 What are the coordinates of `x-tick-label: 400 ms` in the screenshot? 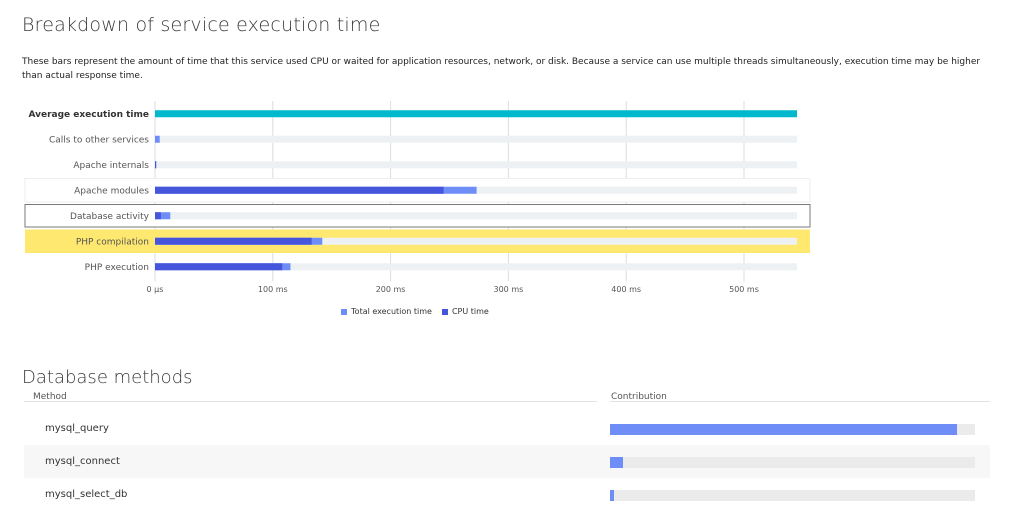 It's located at (626, 289).